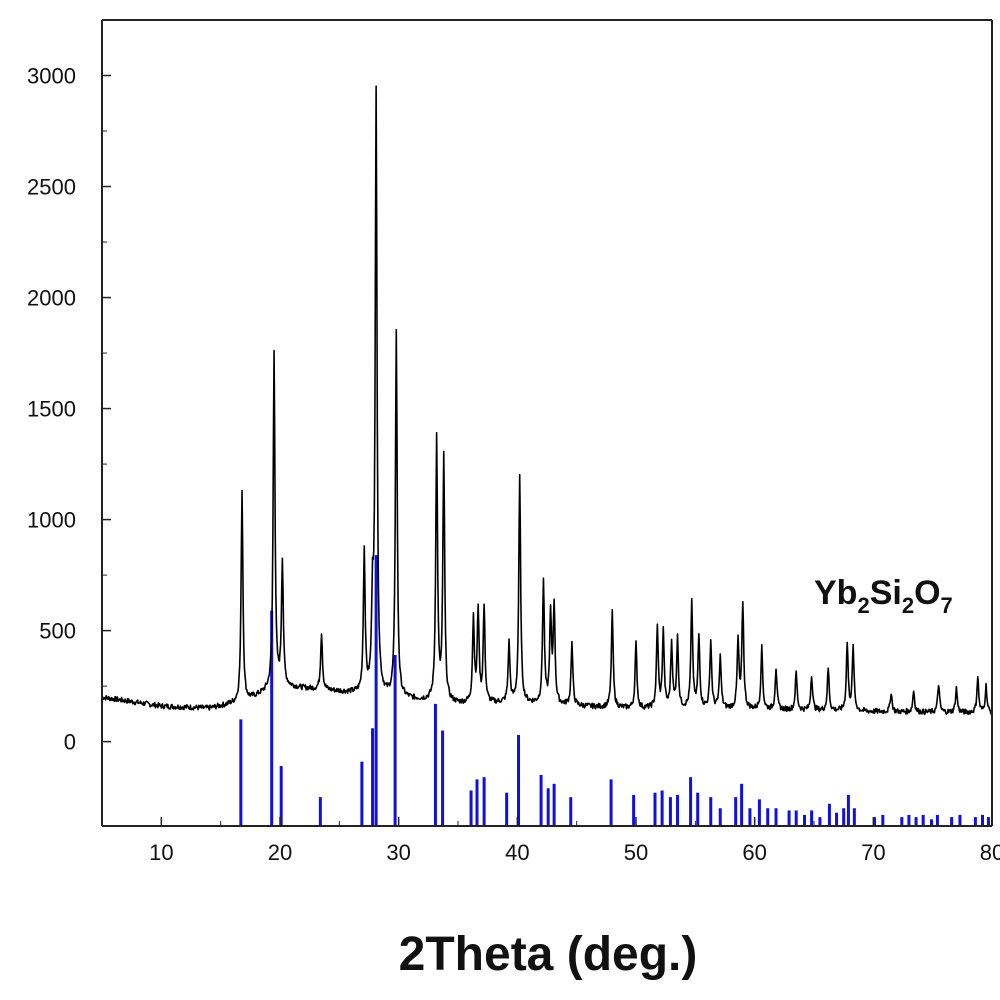 This screenshot has width=1000, height=1000. I want to click on x-tick-label: 50, so click(636, 852).